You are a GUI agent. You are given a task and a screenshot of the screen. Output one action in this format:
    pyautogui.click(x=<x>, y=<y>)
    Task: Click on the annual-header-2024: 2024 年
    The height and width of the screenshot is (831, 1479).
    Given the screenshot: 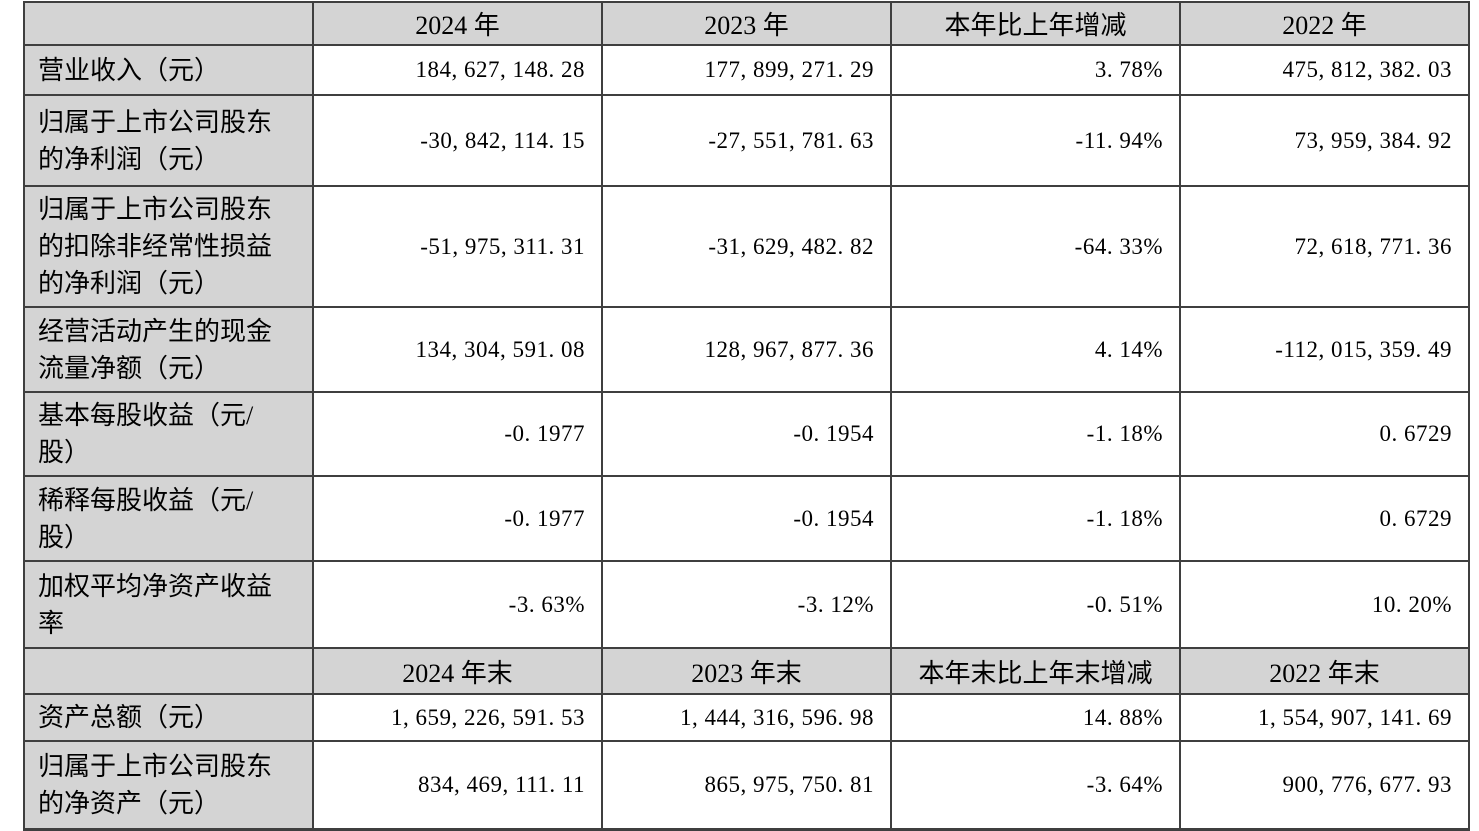 What is the action you would take?
    pyautogui.click(x=457, y=23)
    